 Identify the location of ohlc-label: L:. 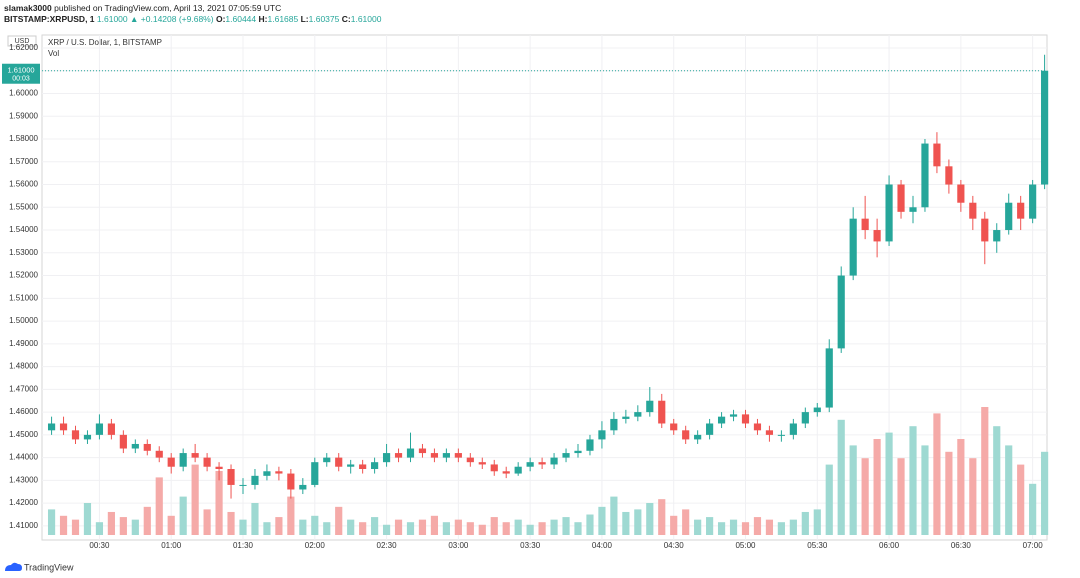
(304, 19).